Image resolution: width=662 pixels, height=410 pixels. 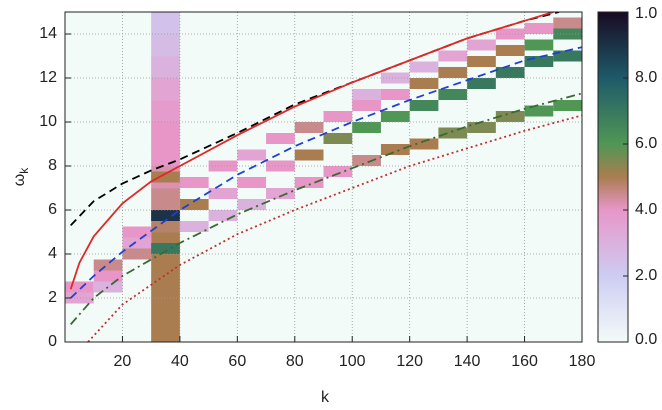 I want to click on y-tick-label: 2, so click(x=52, y=297).